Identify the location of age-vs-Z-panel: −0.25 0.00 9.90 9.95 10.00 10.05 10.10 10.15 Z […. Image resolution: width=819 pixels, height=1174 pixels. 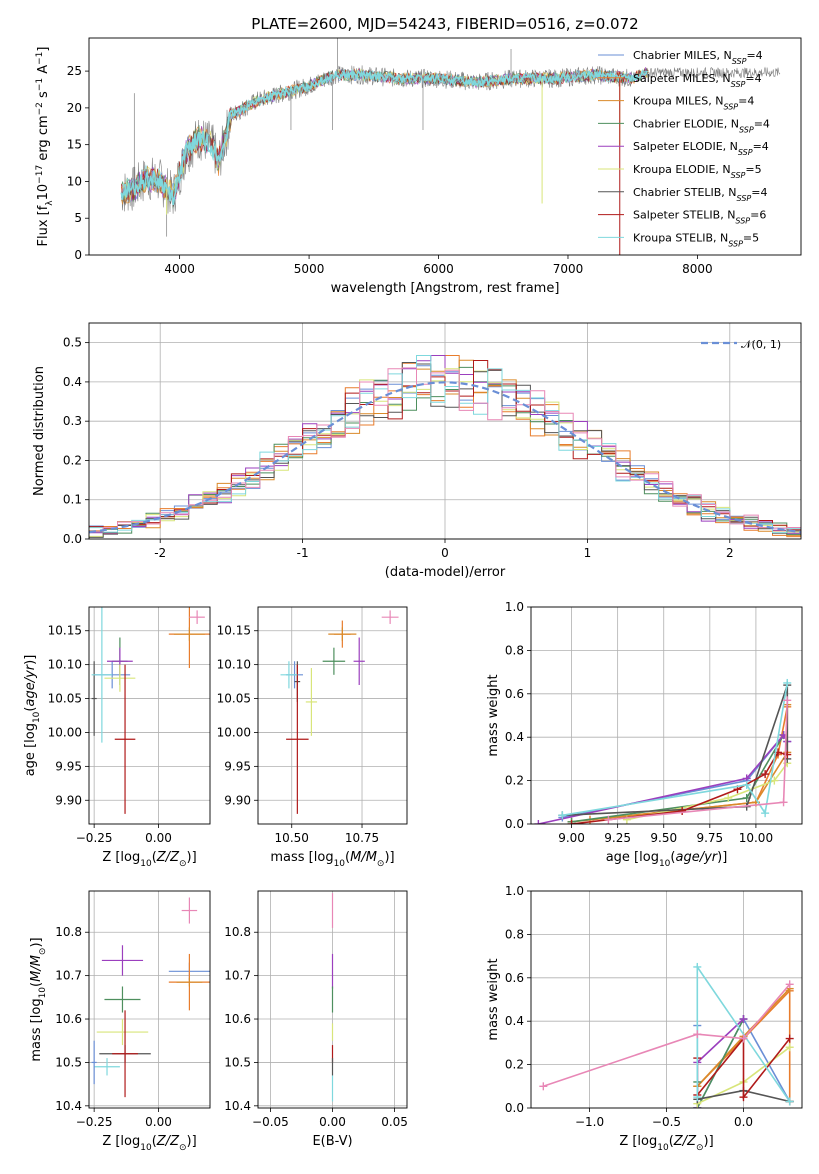
(117, 737).